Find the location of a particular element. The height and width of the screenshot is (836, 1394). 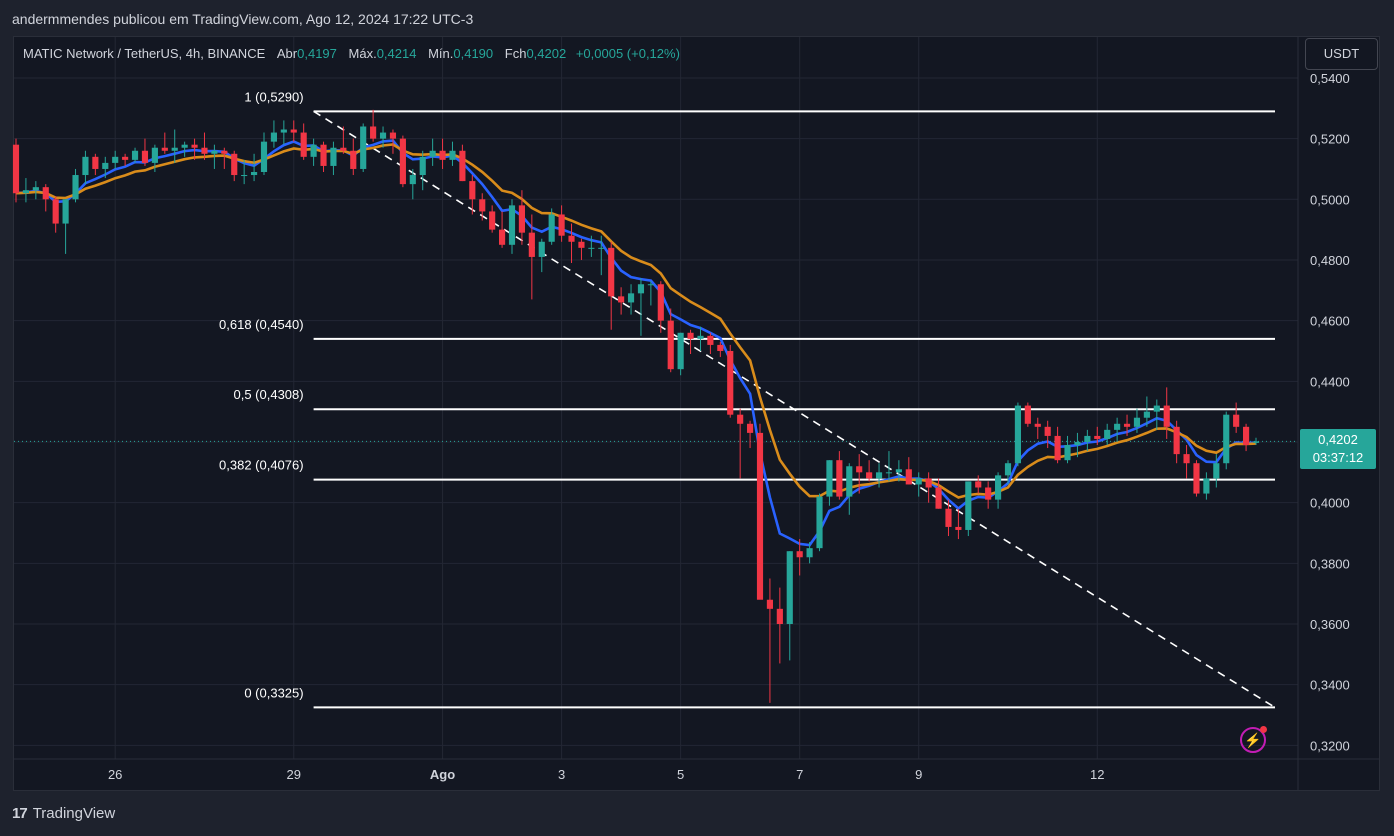

price-tick-label: 0,4800 is located at coordinates (1330, 260).